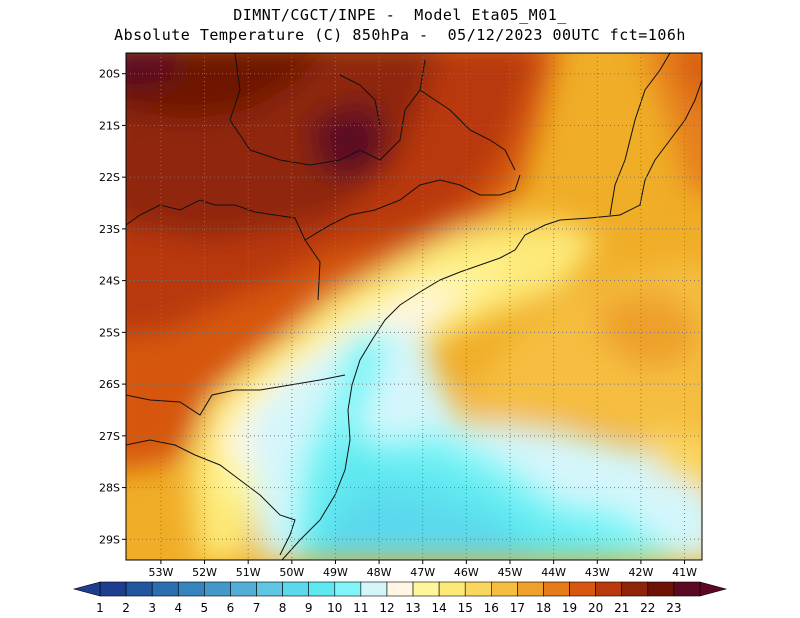  I want to click on colorbar-label: 4, so click(178, 608).